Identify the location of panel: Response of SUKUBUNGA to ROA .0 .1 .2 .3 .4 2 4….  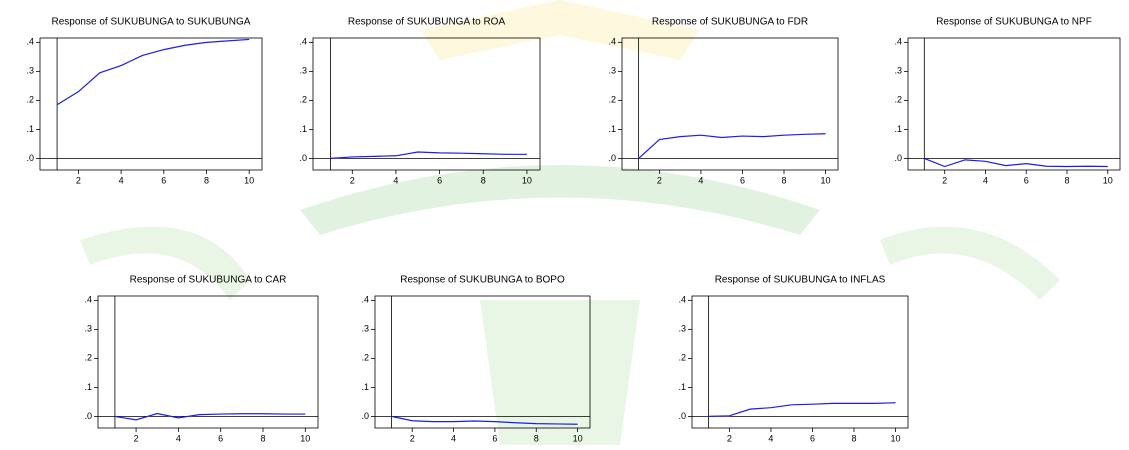
(420, 101).